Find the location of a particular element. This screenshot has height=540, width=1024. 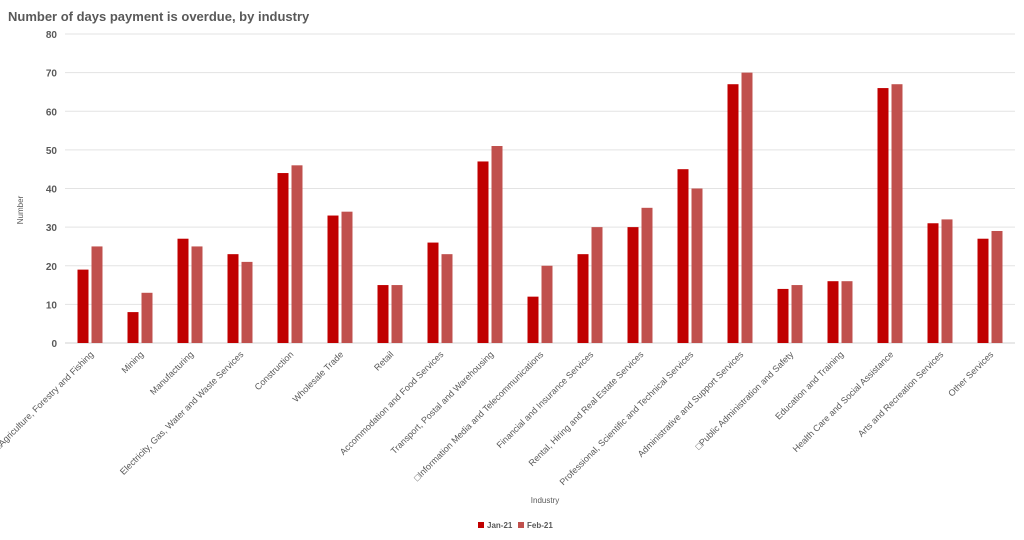

y-tick-label: 20 is located at coordinates (52, 267).